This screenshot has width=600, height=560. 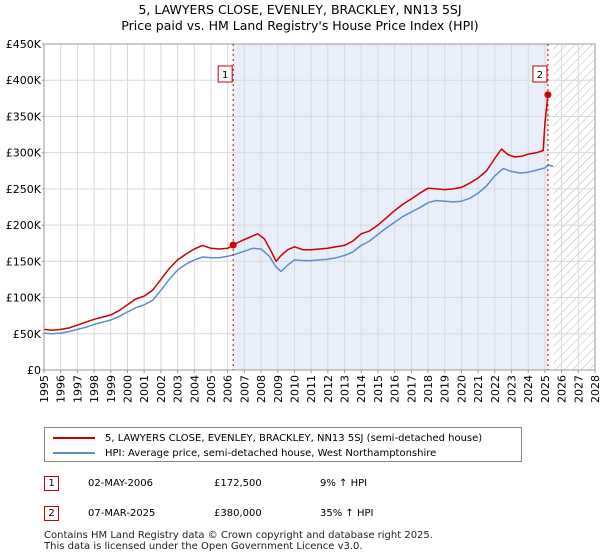 I want to click on x-tick-label: 2006, so click(x=228, y=389).